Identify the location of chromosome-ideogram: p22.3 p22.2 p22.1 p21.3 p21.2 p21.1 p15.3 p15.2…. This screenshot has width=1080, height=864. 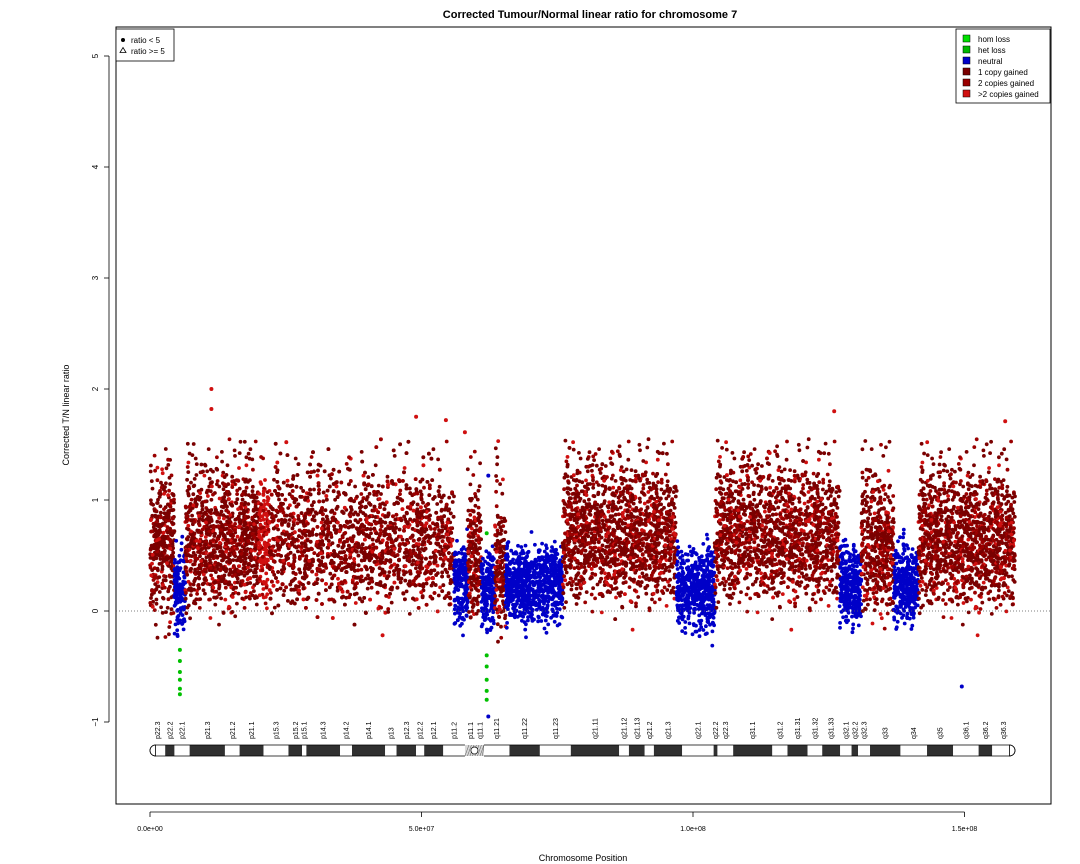
(582, 737).